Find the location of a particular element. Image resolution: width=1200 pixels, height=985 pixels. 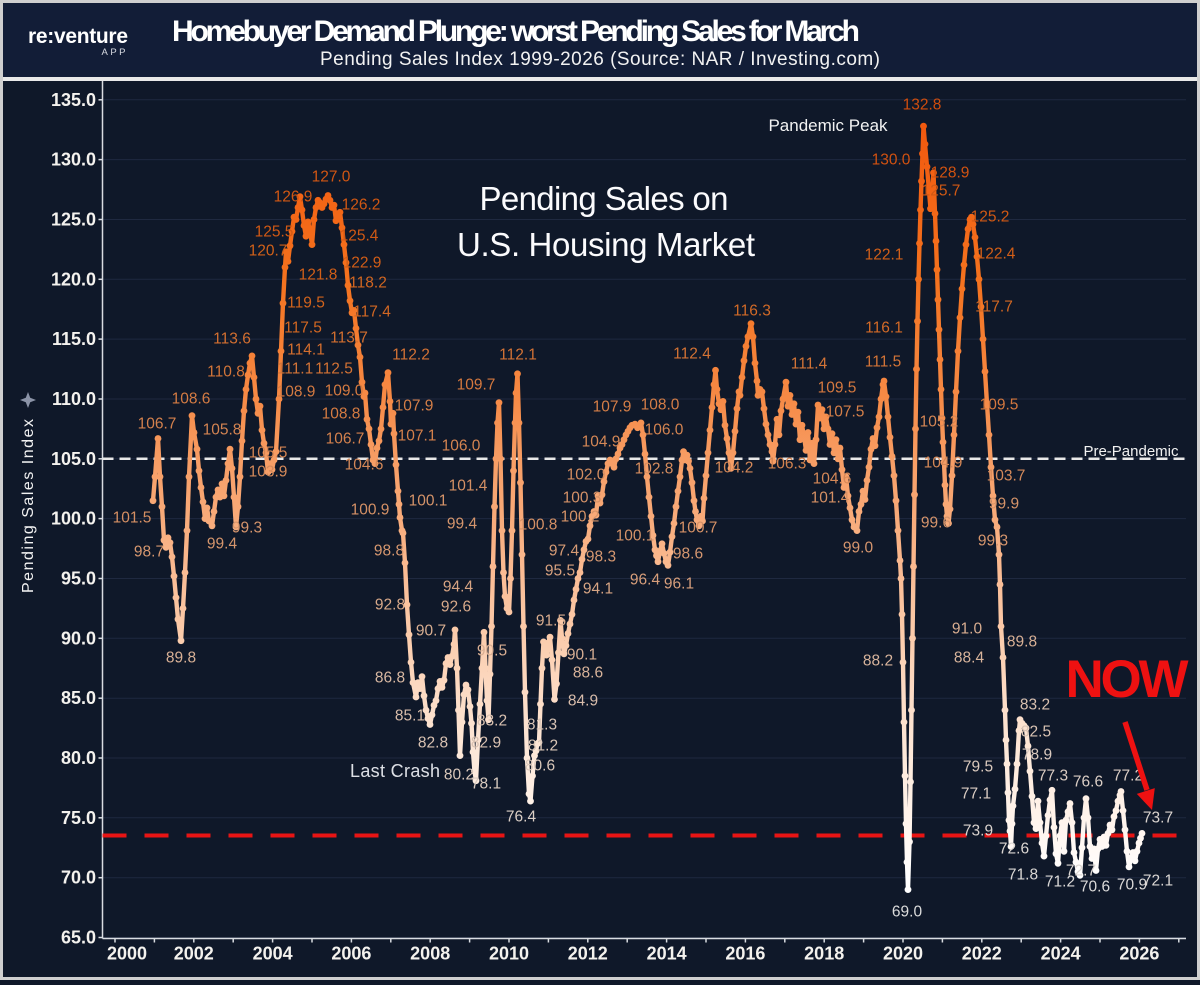

svg-text: 71.8 is located at coordinates (1023, 875).